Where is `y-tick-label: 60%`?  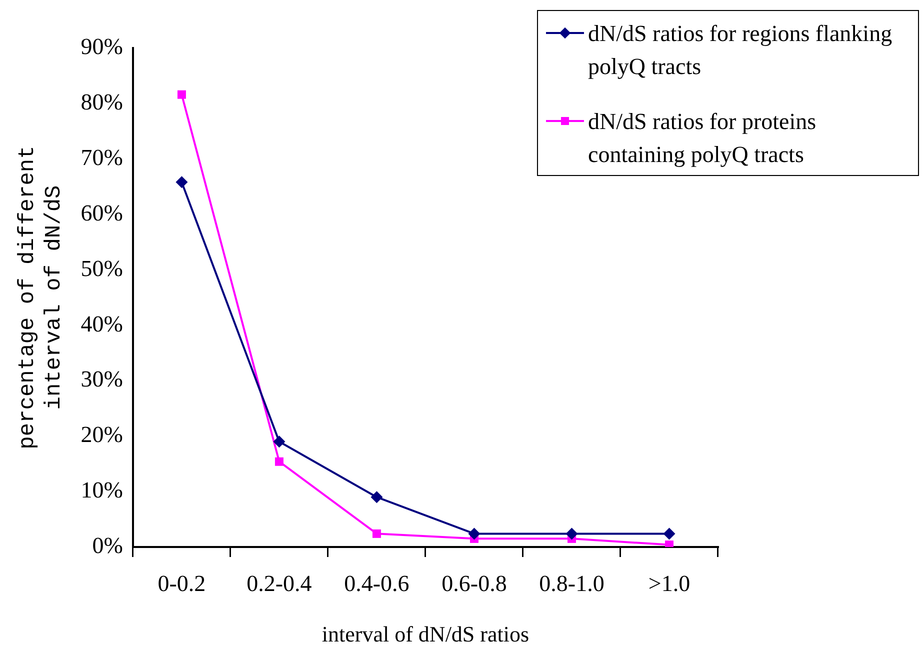 y-tick-label: 60% is located at coordinates (101, 213).